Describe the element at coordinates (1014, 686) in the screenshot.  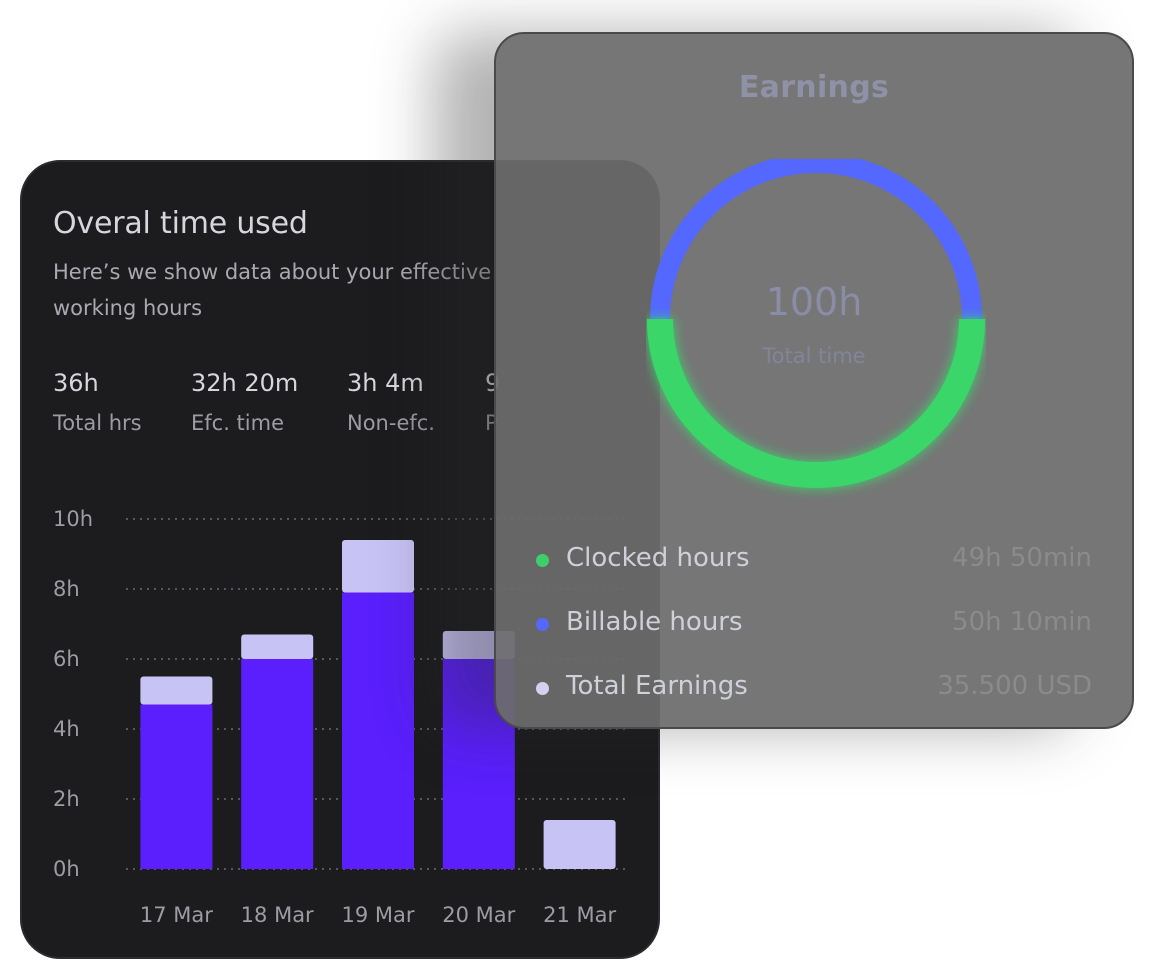
I see `legend-value: 35.500 USD` at that location.